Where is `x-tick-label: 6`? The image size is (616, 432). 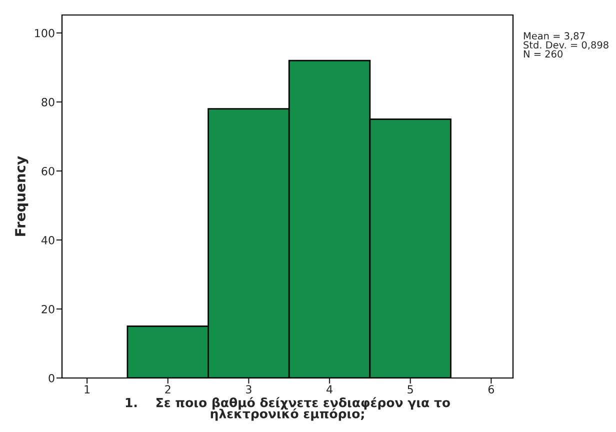 x-tick-label: 6 is located at coordinates (491, 389).